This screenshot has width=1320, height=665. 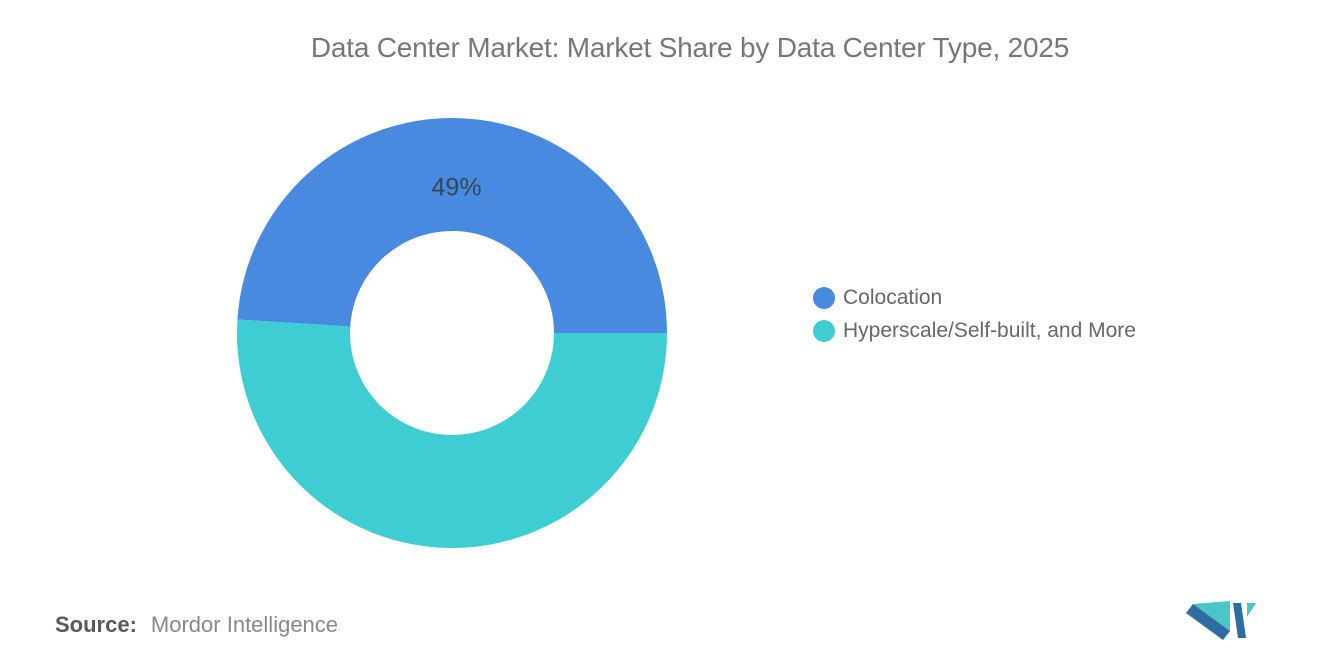 What do you see at coordinates (244, 624) in the screenshot?
I see `source-name: Mordor Intelligence` at bounding box center [244, 624].